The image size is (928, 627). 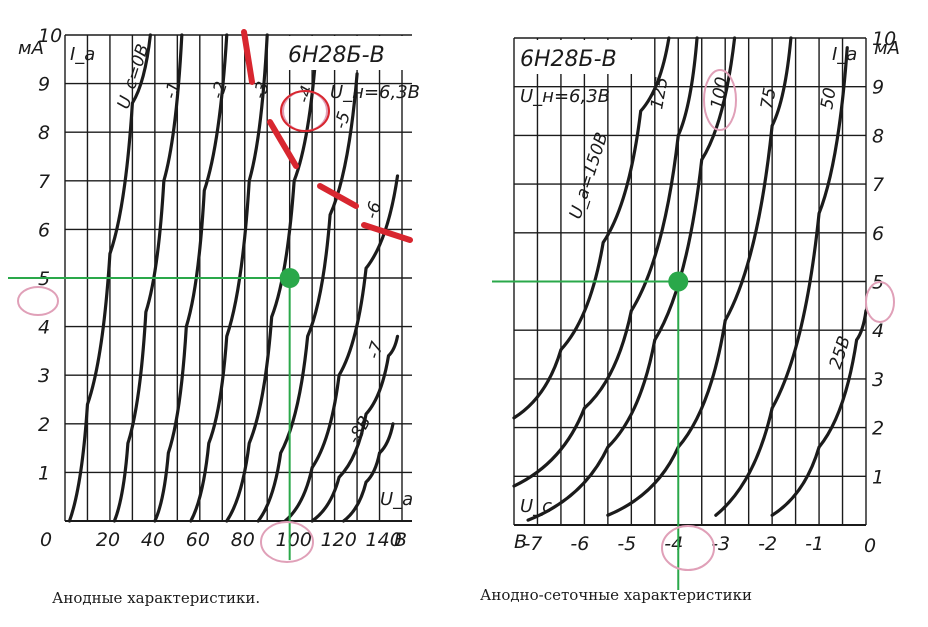 I want to click on x-tick-label: 60, so click(x=198, y=540).